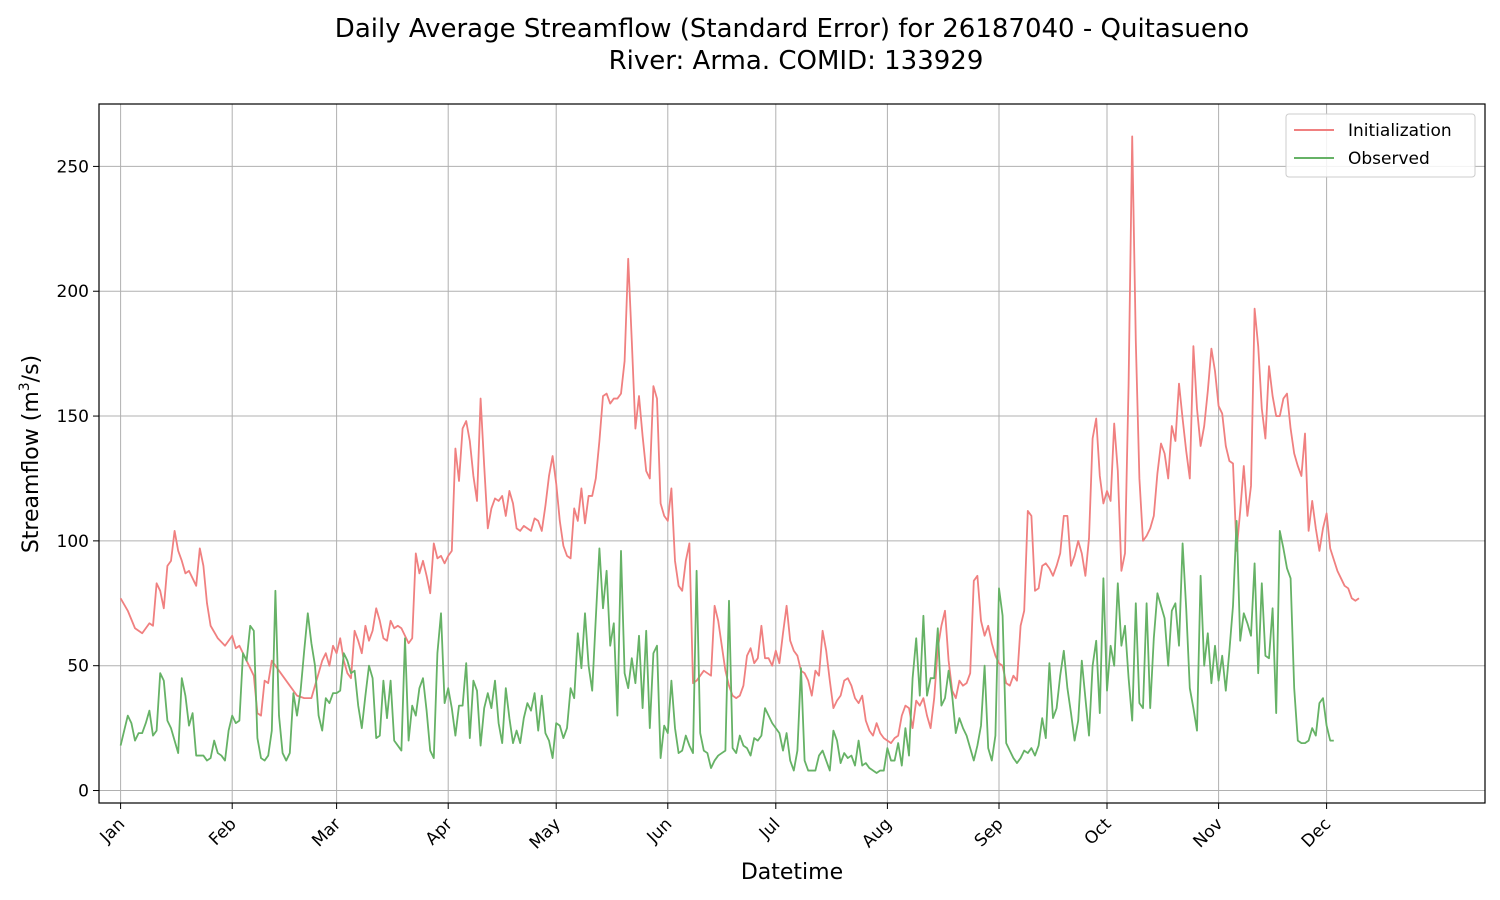 The image size is (1500, 900). Describe the element at coordinates (25, 386) in the screenshot. I see `y-axis-label-superscript: 3` at that location.